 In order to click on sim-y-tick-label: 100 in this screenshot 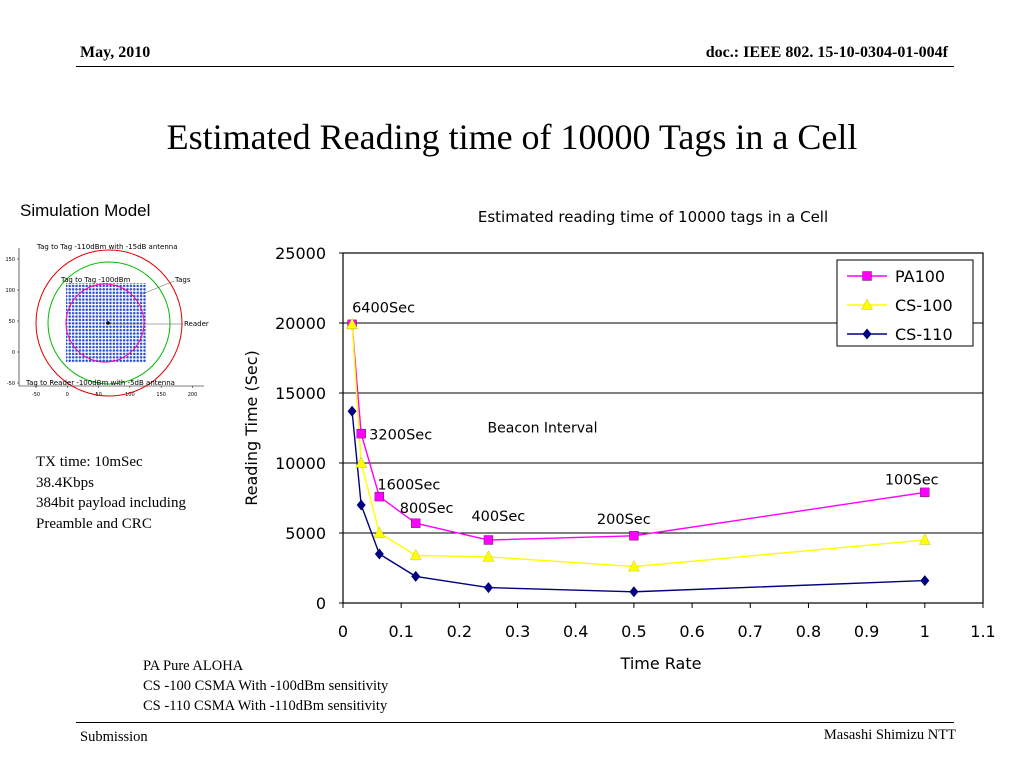, I will do `click(10, 291)`.